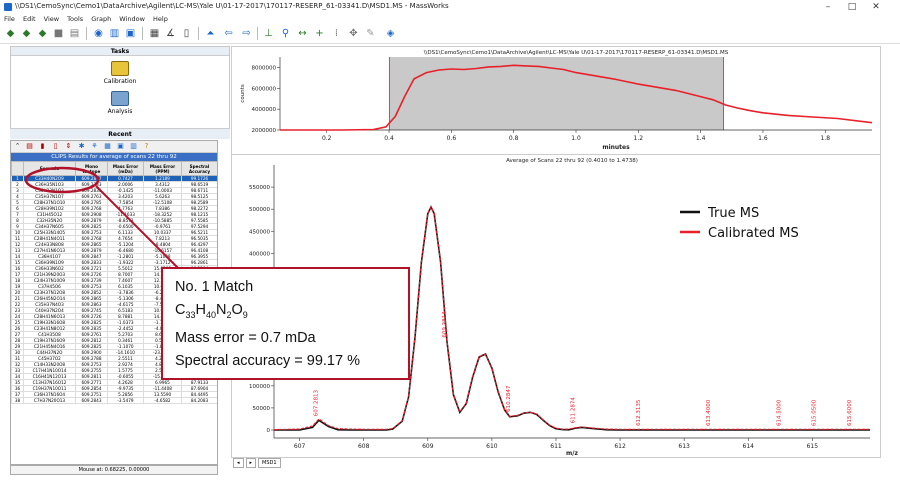 The height and width of the screenshot is (483, 900). I want to click on minimize-button: –, so click(828, 7).